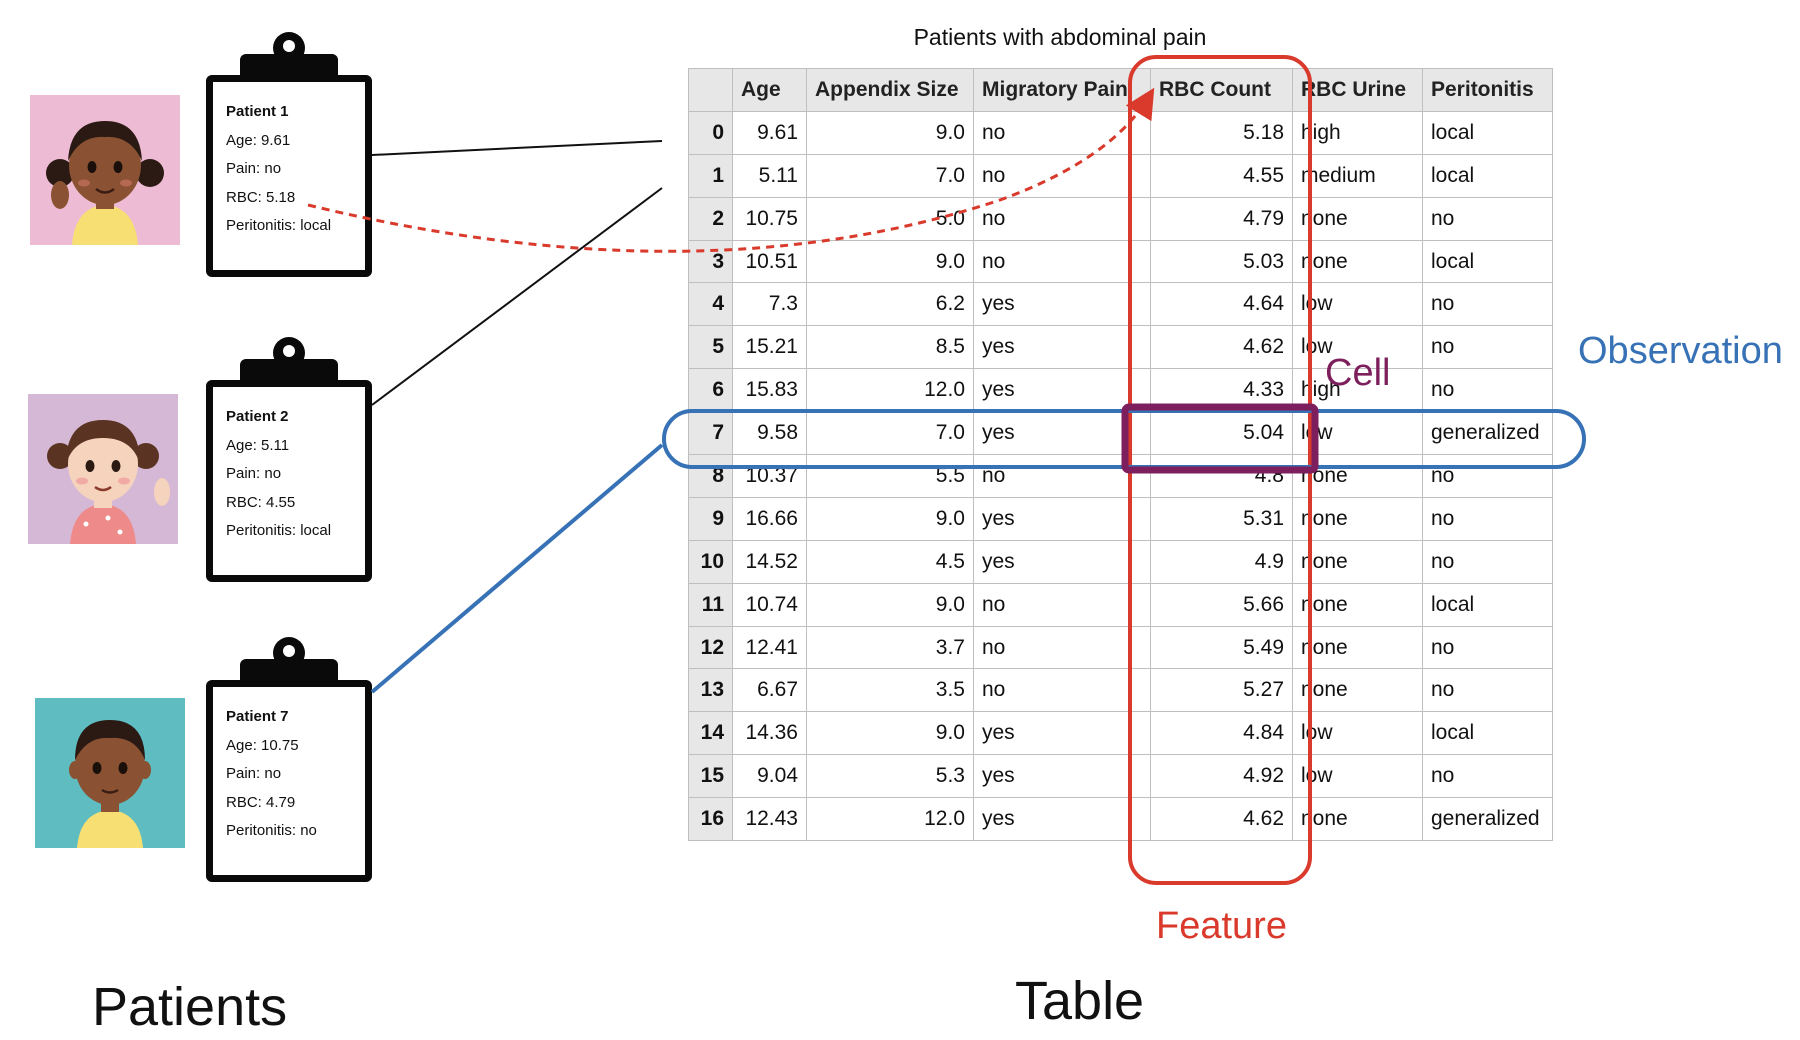 The width and height of the screenshot is (1800, 1040). Describe the element at coordinates (710, 261) in the screenshot. I see `cell-index: 3` at that location.